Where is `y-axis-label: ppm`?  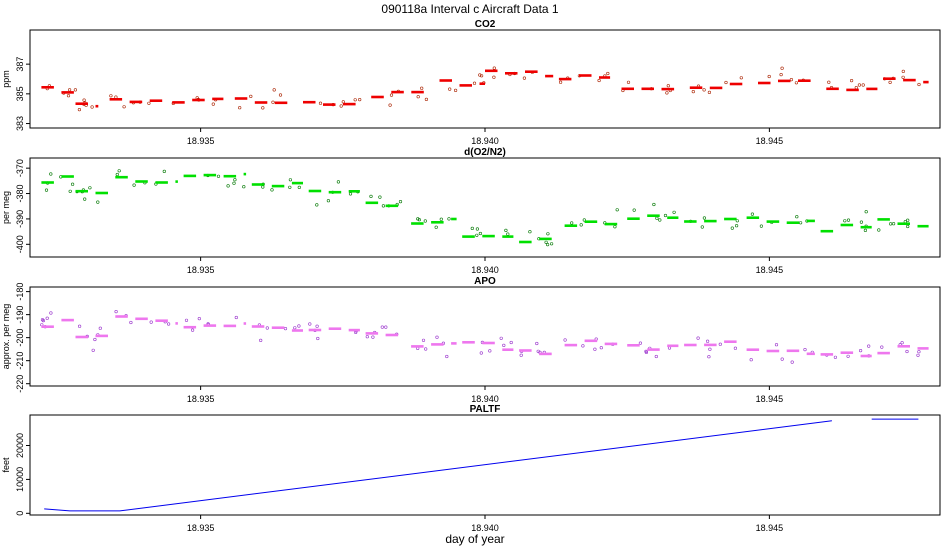 y-axis-label: ppm is located at coordinates (6, 79).